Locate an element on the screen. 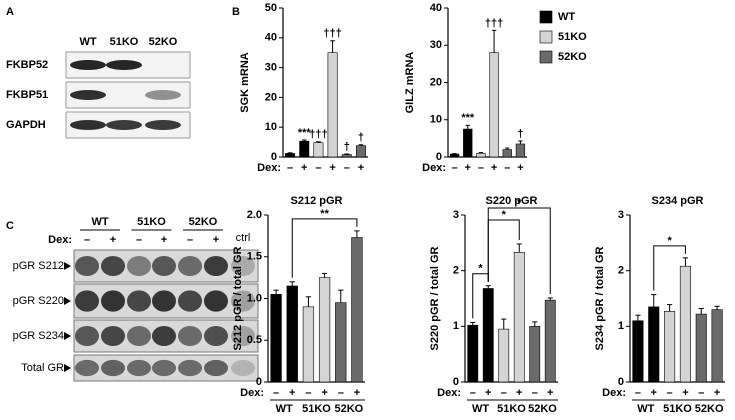  group-label: 51KO is located at coordinates (677, 409).